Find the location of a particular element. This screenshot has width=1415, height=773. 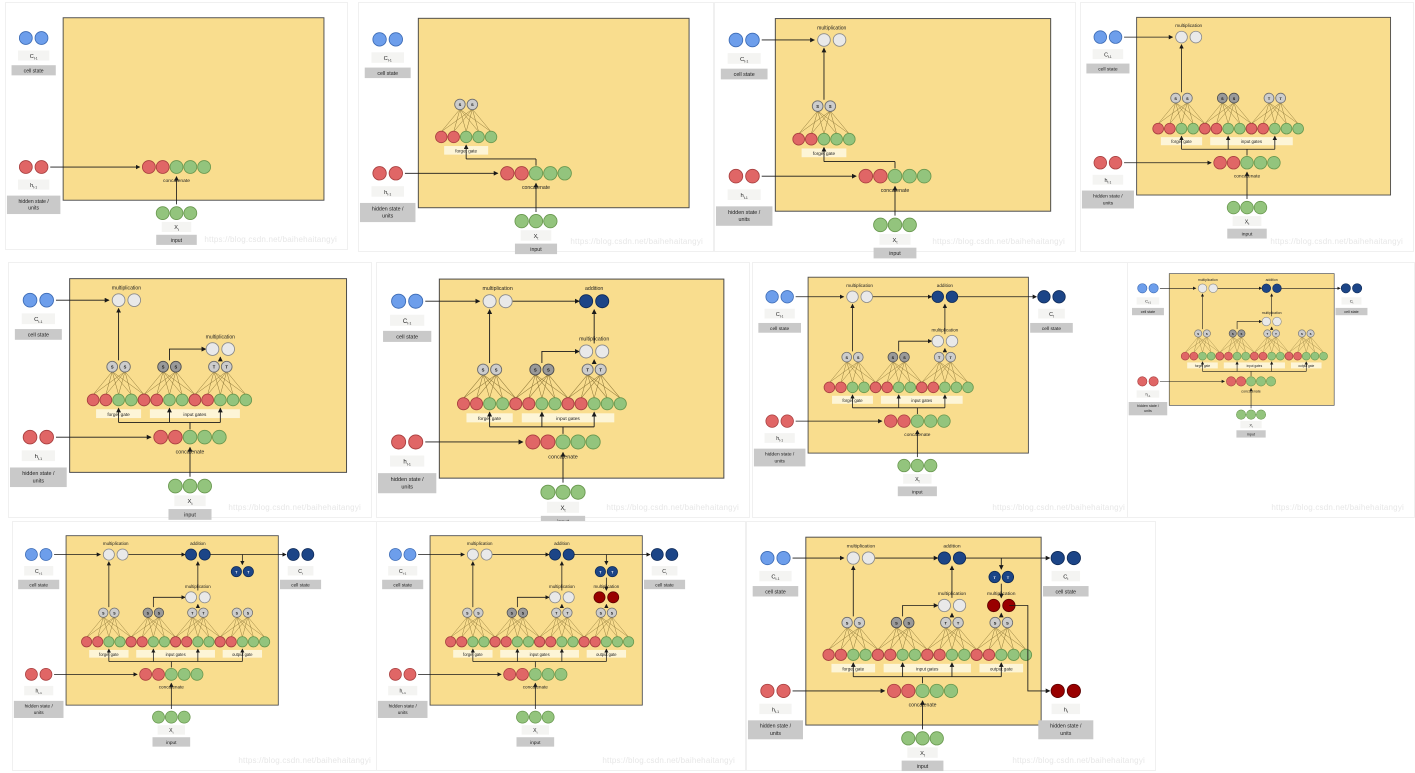

output-multiplication-node: multiplication is located at coordinates (1001, 602).